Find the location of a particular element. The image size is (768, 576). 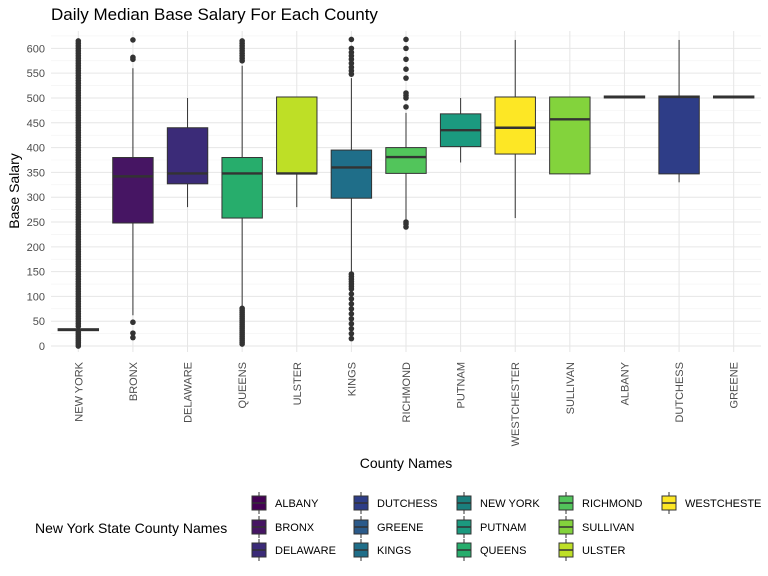

legend-label: ULSTER is located at coordinates (603, 551).